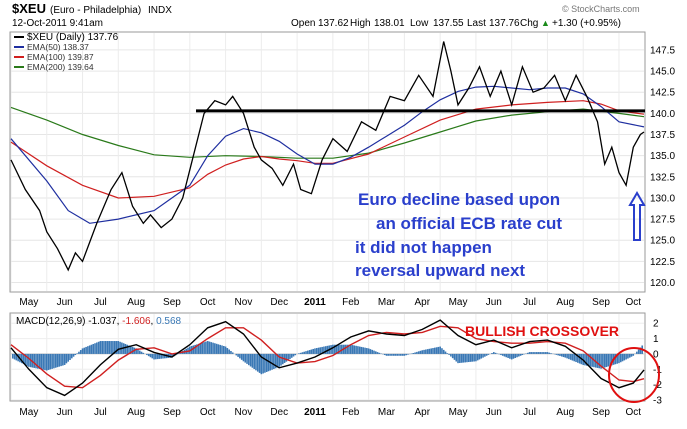 Image resolution: width=687 pixels, height=429 pixels. I want to click on price-x-tick-label: Sep, so click(172, 302).